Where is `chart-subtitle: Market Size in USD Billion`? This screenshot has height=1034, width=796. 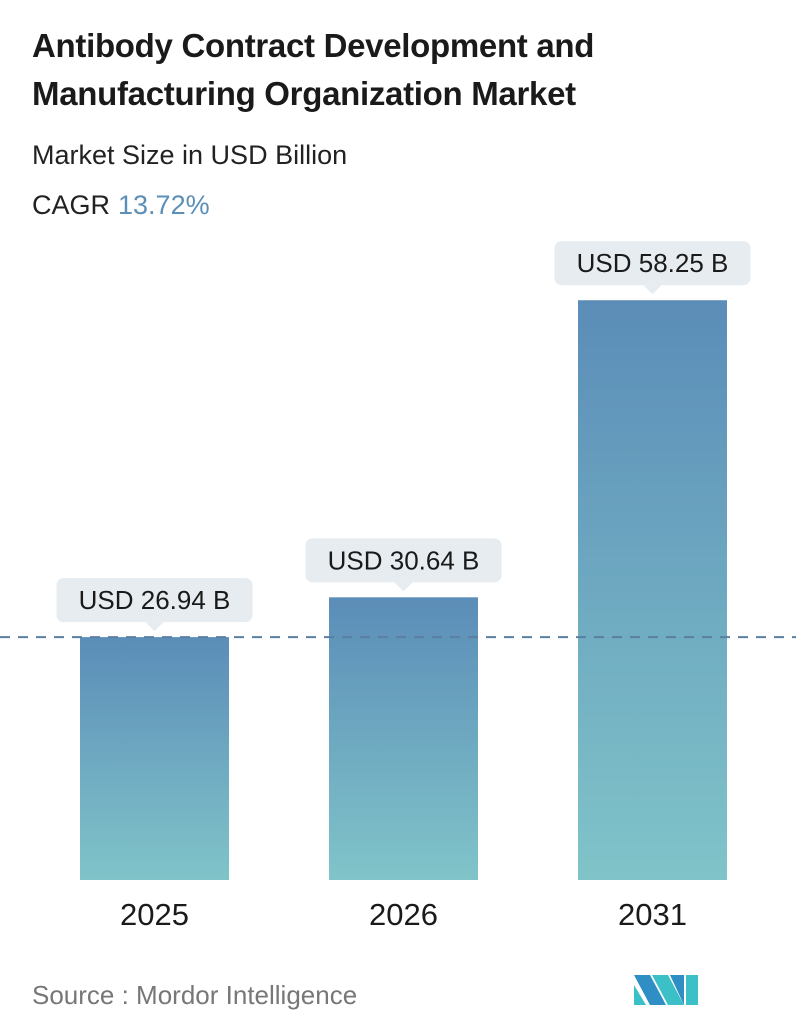
chart-subtitle: Market Size in USD Billion is located at coordinates (190, 155).